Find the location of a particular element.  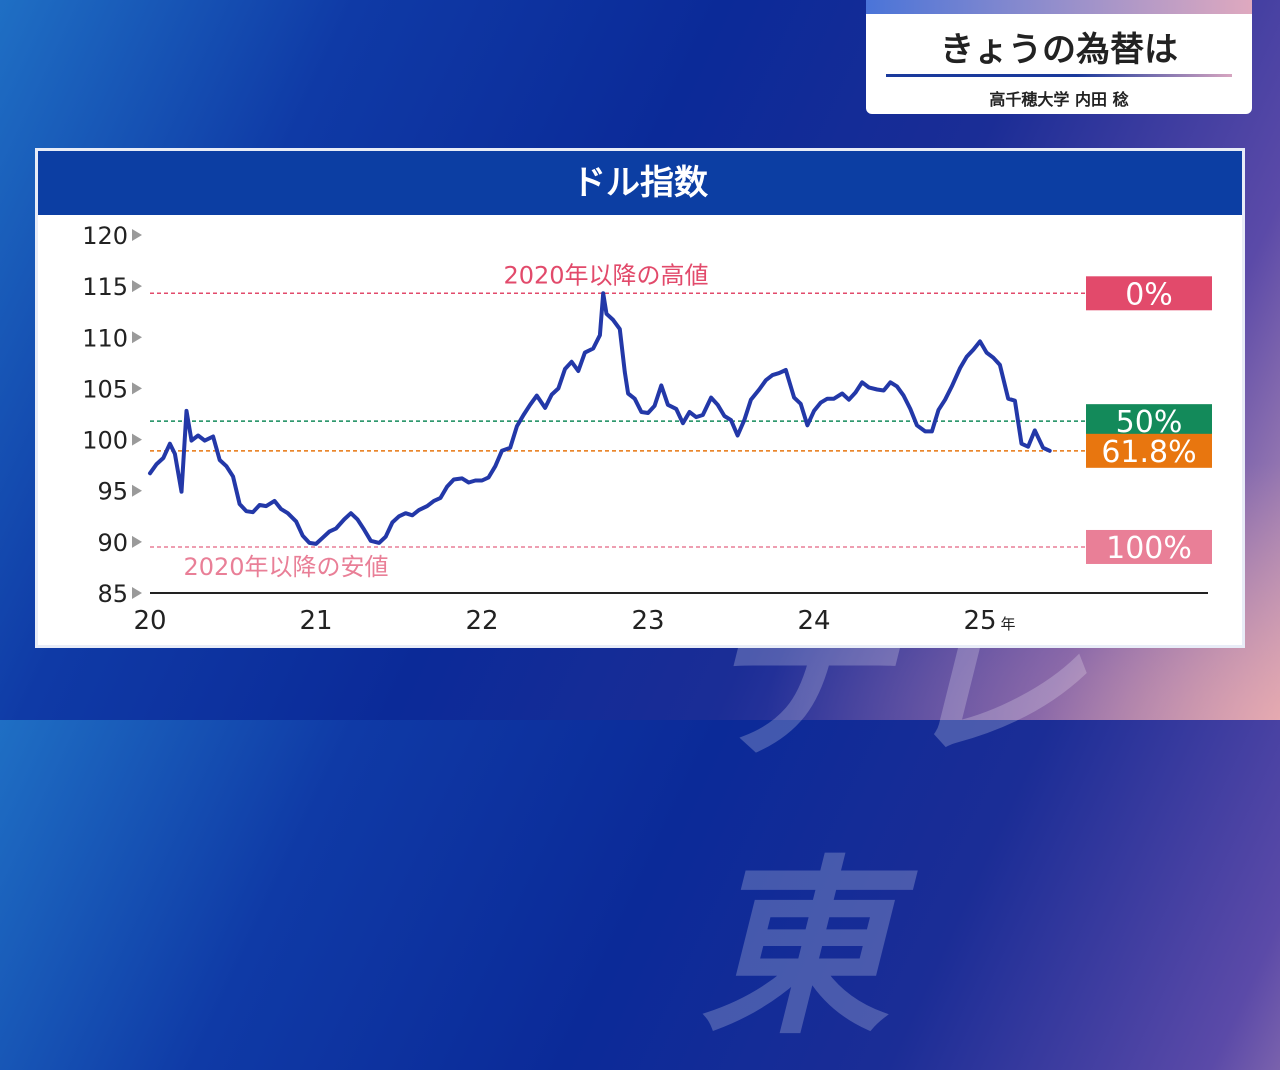

program-title: きょうの為替は is located at coordinates (1059, 50).